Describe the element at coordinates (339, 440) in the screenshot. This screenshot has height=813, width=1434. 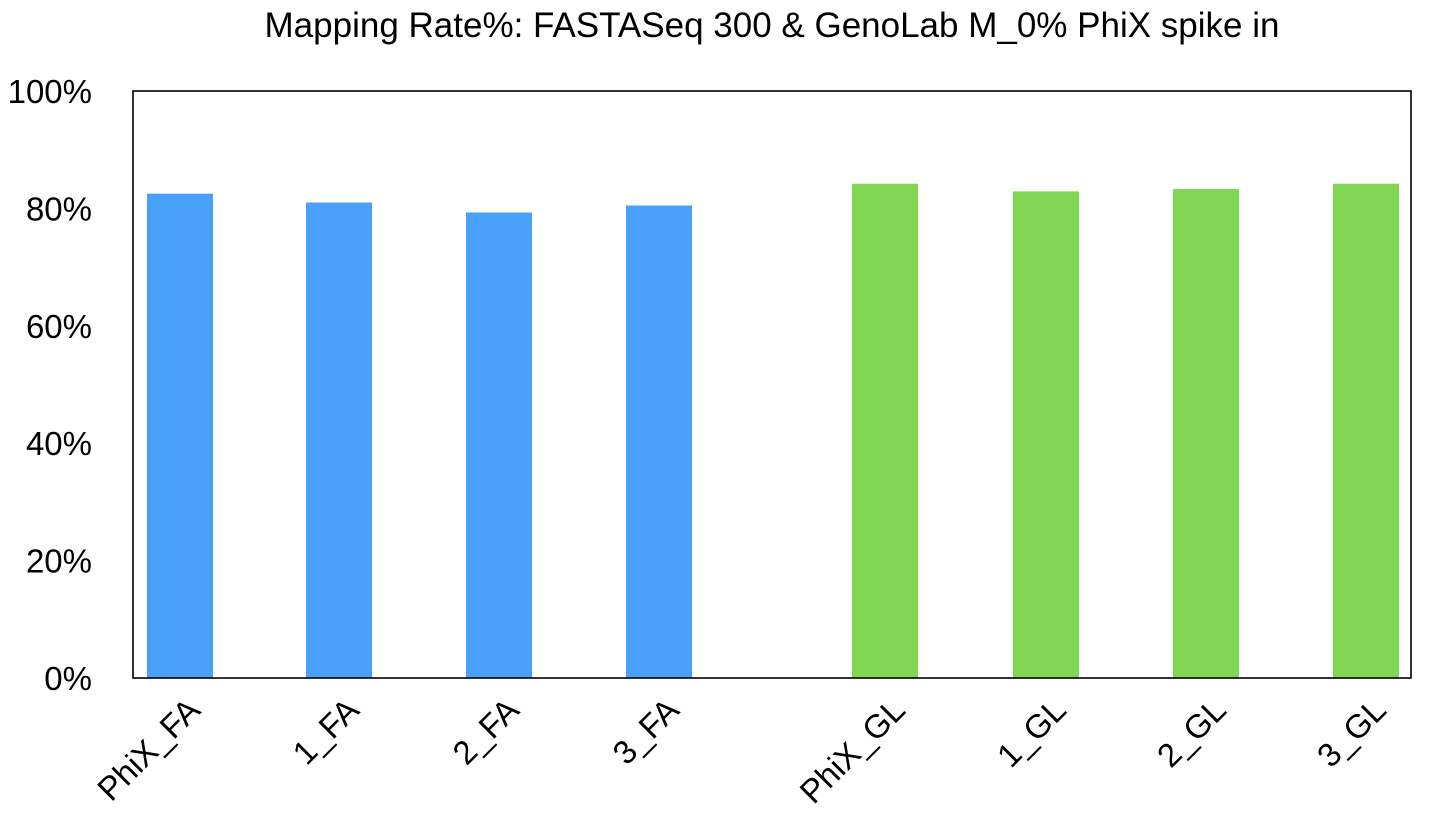
I see `bar-1-fa` at that location.